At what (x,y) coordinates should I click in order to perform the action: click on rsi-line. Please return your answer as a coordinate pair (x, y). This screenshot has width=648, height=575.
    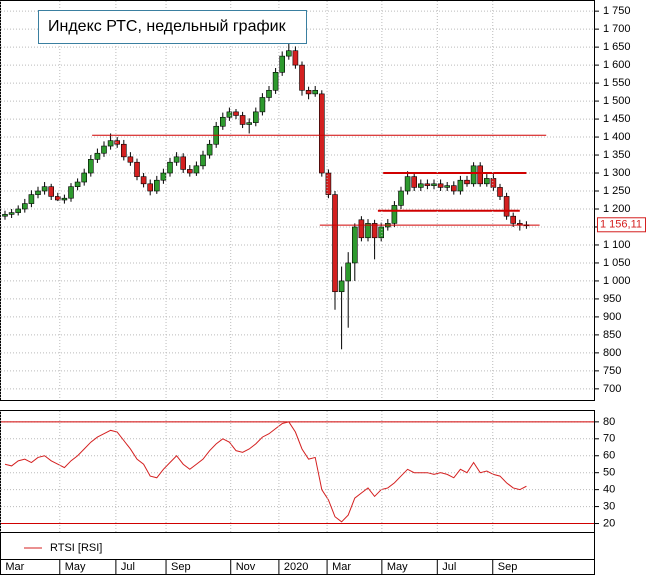
    Looking at the image, I should click on (265, 472).